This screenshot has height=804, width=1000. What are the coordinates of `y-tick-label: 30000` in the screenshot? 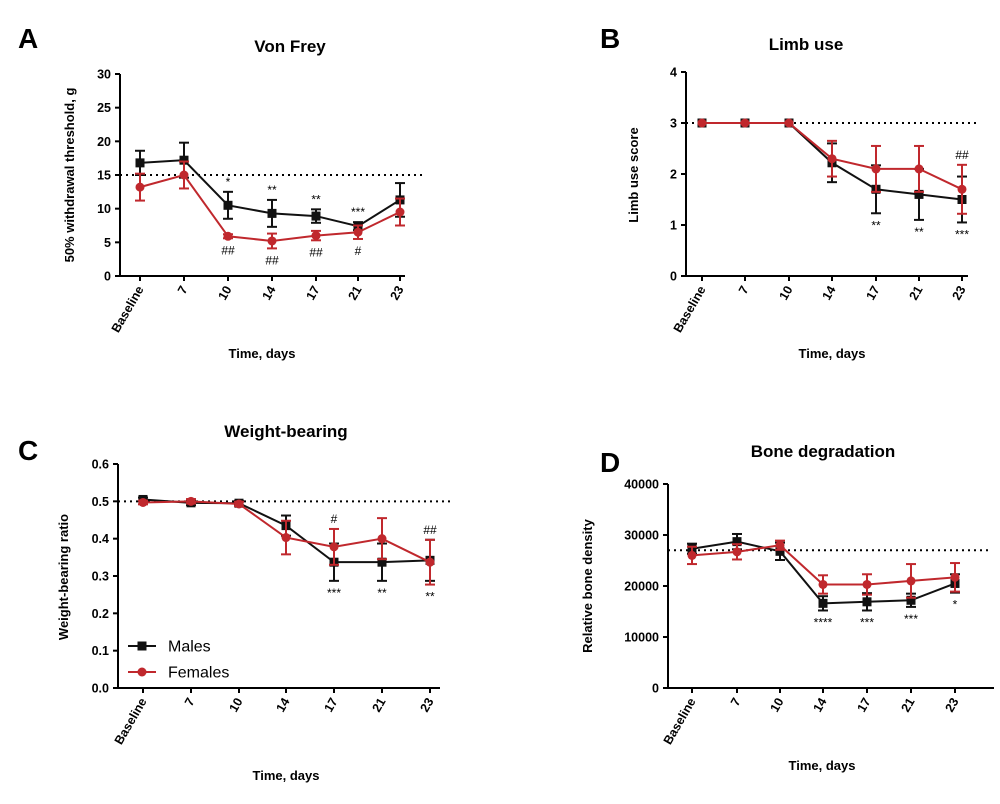 It's located at (641, 536).